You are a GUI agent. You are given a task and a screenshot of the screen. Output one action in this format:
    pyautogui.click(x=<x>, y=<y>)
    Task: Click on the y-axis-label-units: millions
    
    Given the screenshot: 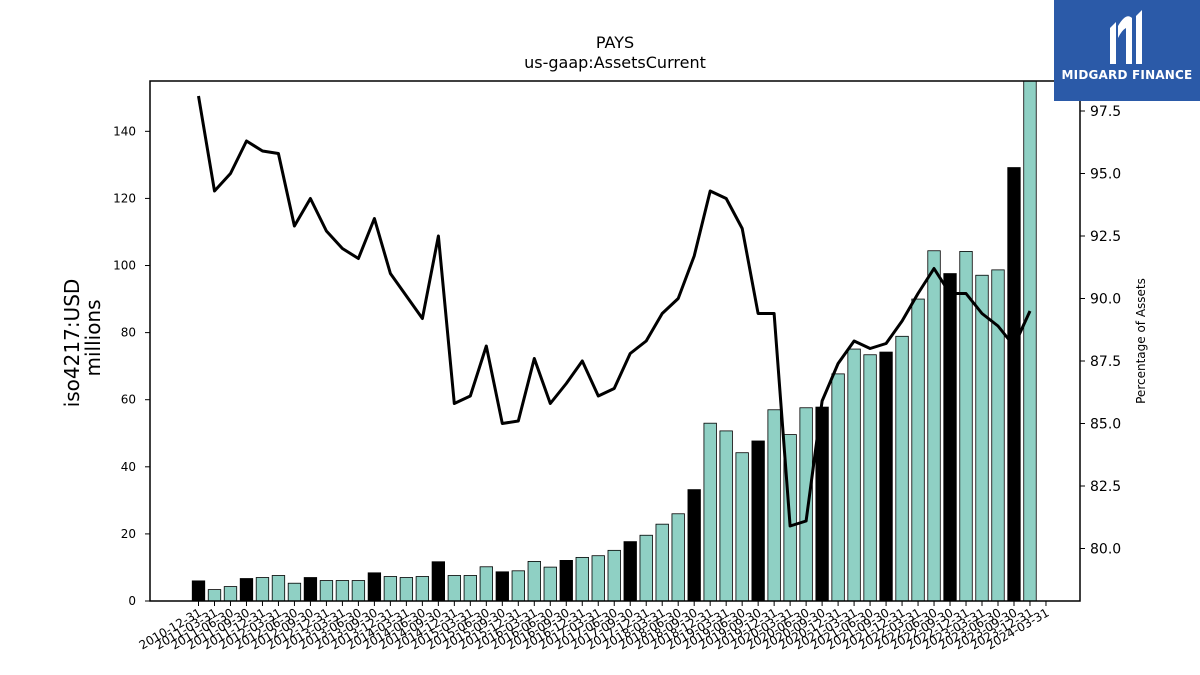 What is the action you would take?
    pyautogui.click(x=93, y=337)
    